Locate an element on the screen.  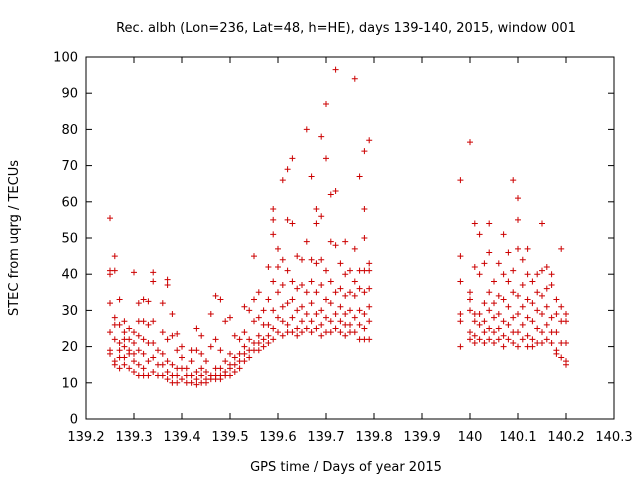
x-tick-label: 140 is located at coordinates (470, 437).